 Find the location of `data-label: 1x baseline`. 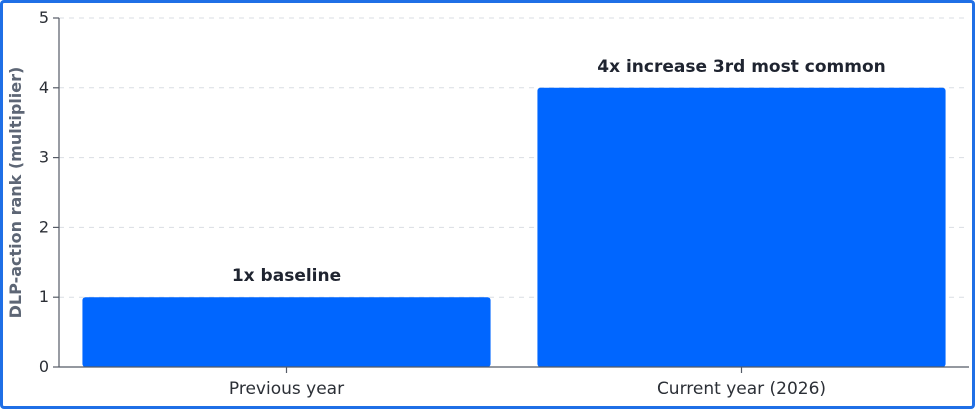

data-label: 1x baseline is located at coordinates (286, 276).